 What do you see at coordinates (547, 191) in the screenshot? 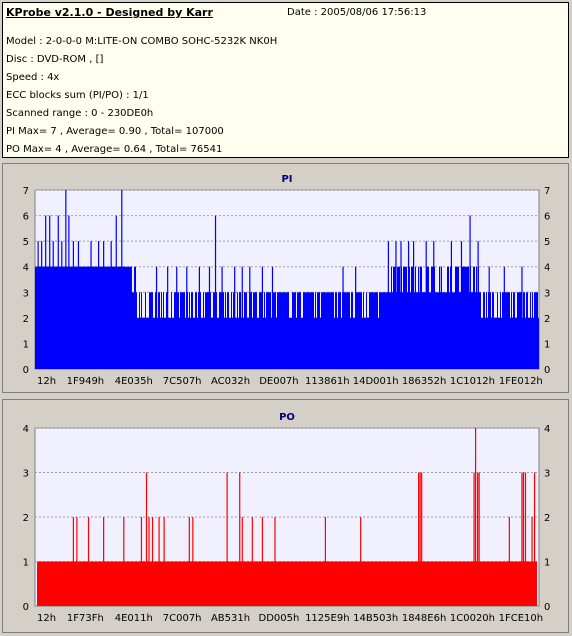
I see `pi-ytick-right: 7` at bounding box center [547, 191].